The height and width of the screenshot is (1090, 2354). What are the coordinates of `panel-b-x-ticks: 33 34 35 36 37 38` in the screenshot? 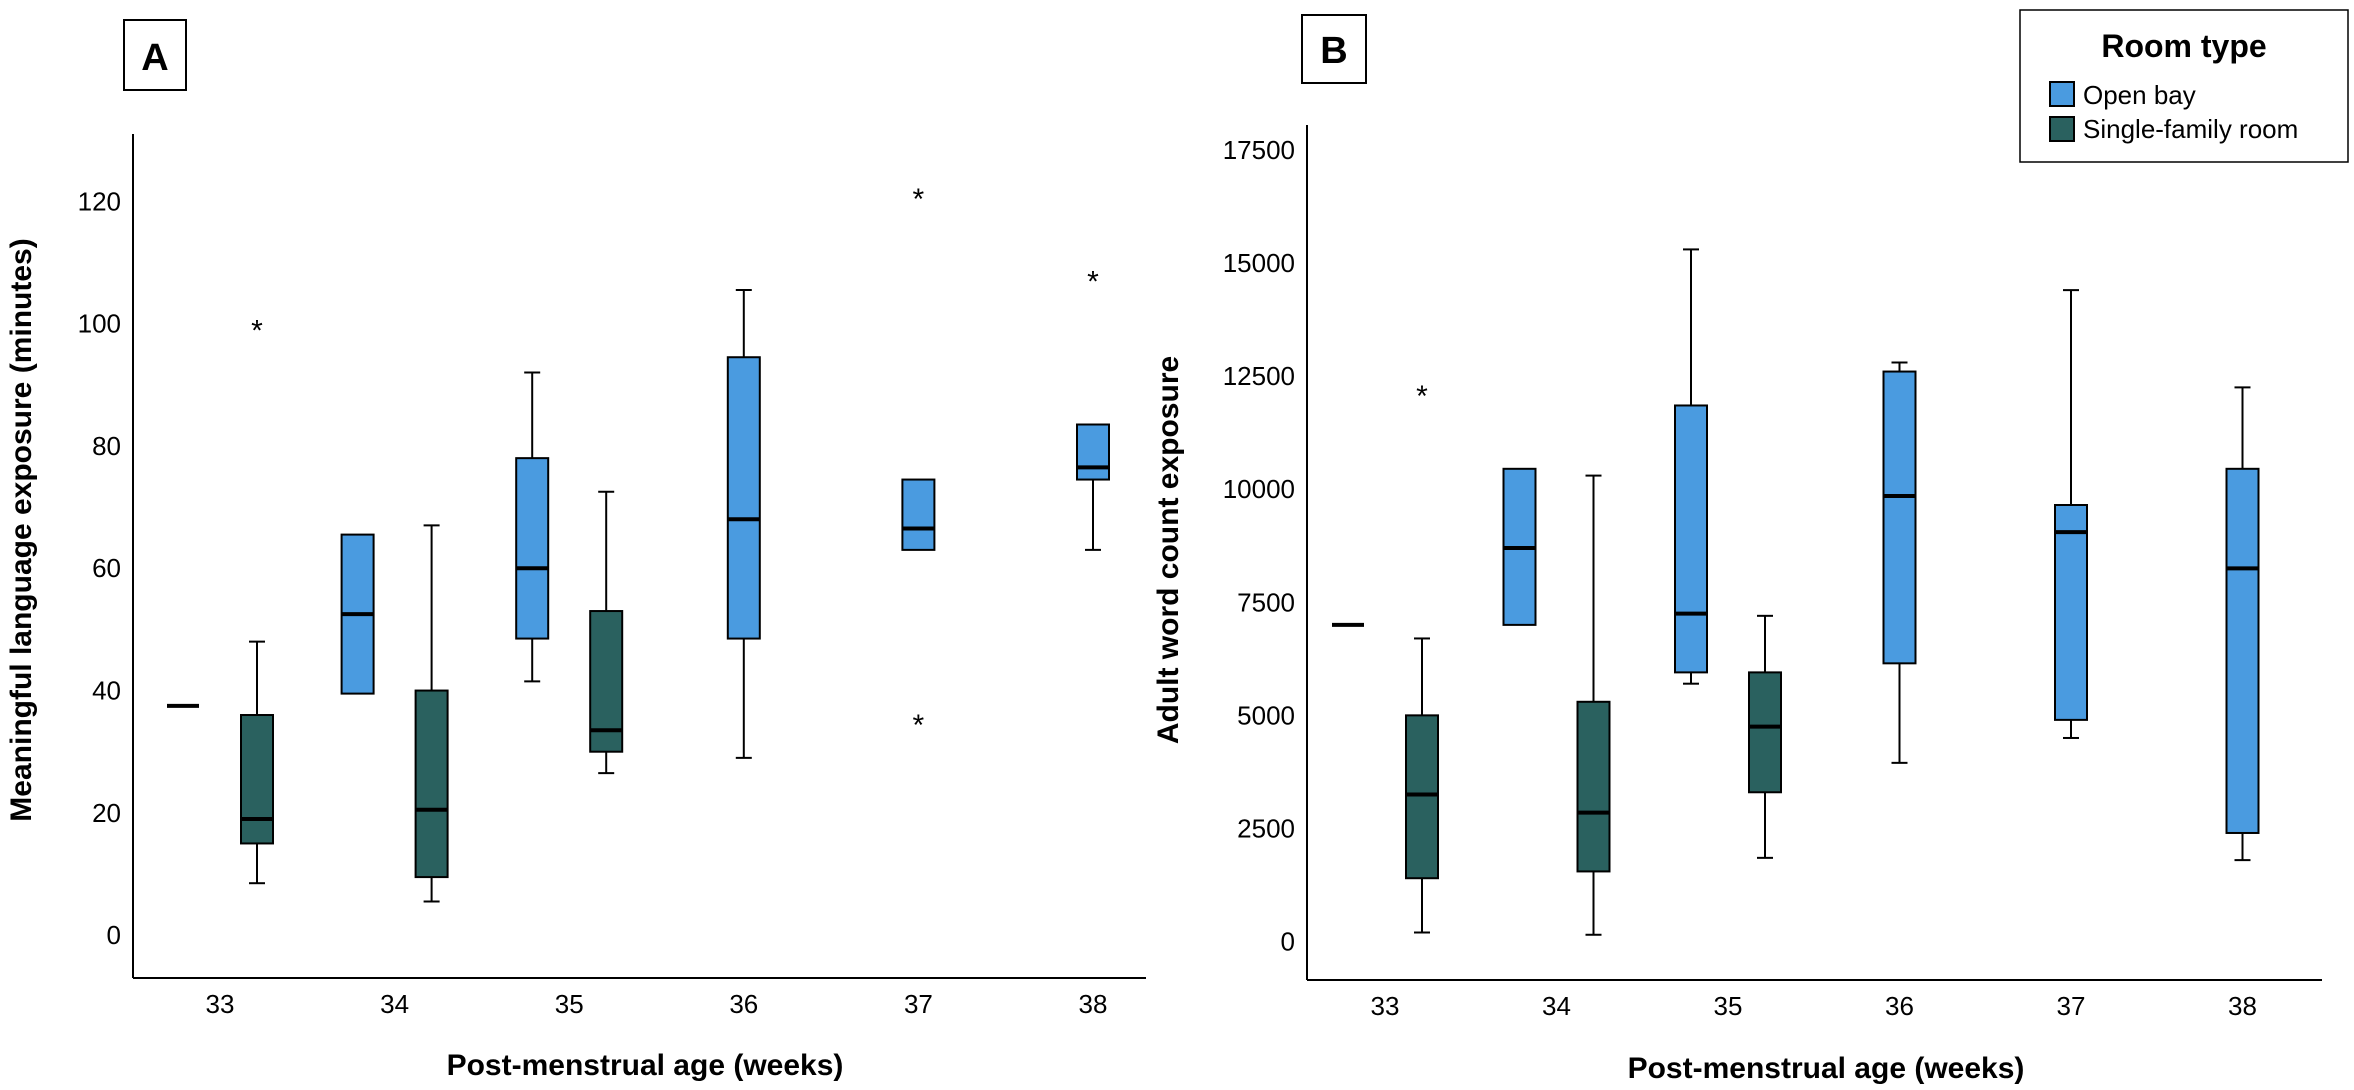 It's located at (1814, 1006).